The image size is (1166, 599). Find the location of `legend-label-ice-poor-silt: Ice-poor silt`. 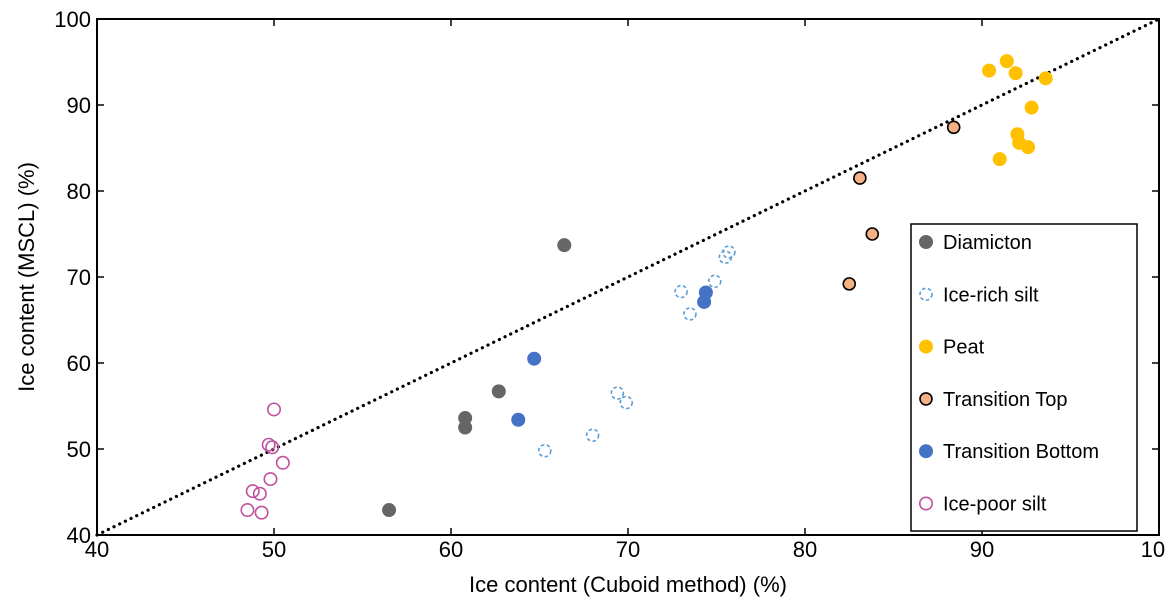

legend-label-ice-poor-silt: Ice-poor silt is located at coordinates (995, 505).